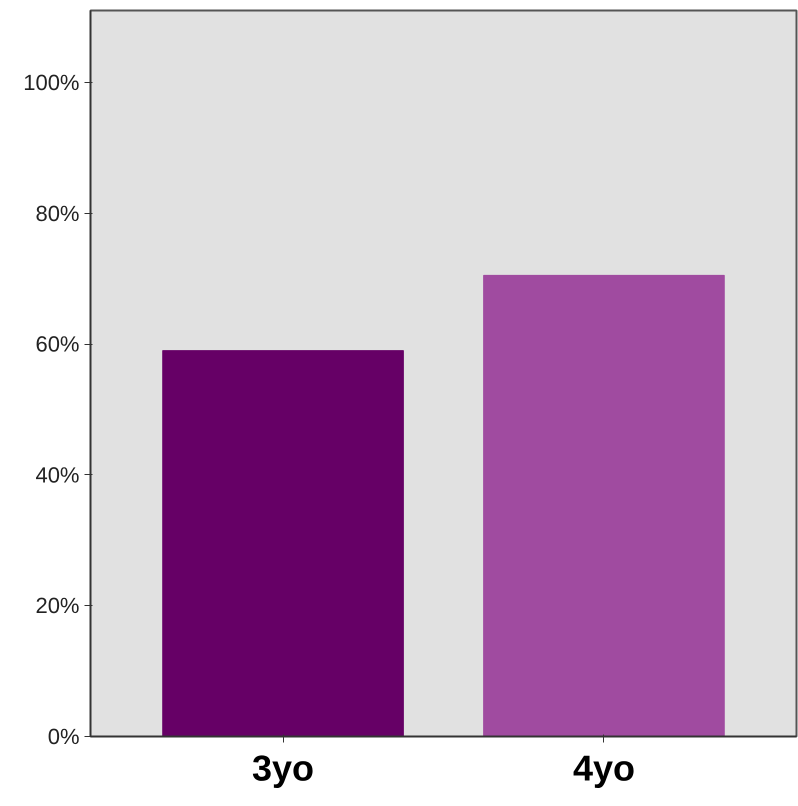 The width and height of the screenshot is (798, 806). I want to click on y-tick-label: 40%, so click(57, 475).